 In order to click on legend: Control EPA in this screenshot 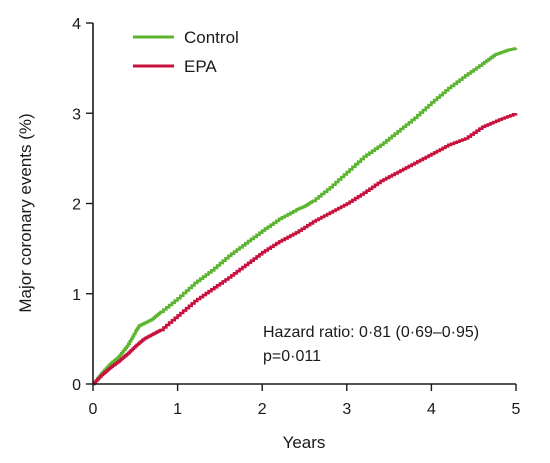, I will do `click(186, 52)`.